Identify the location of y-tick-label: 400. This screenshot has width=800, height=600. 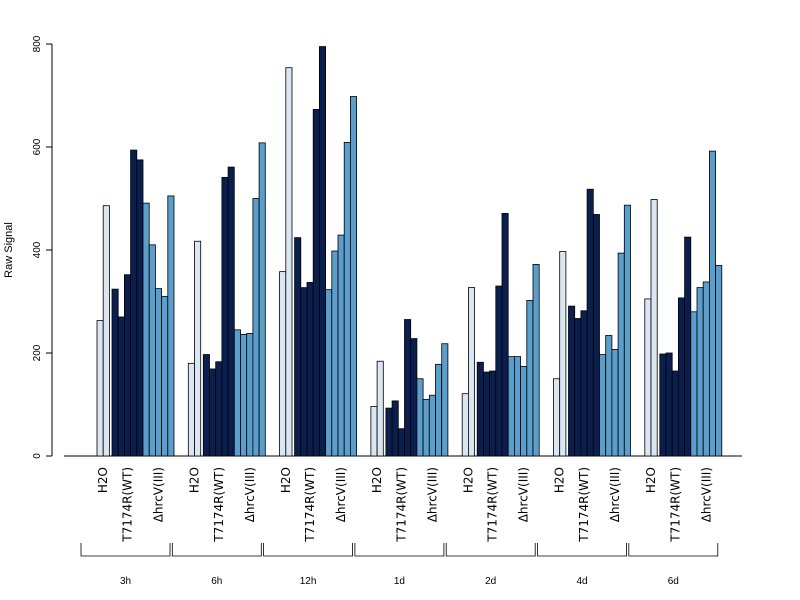
(37, 249).